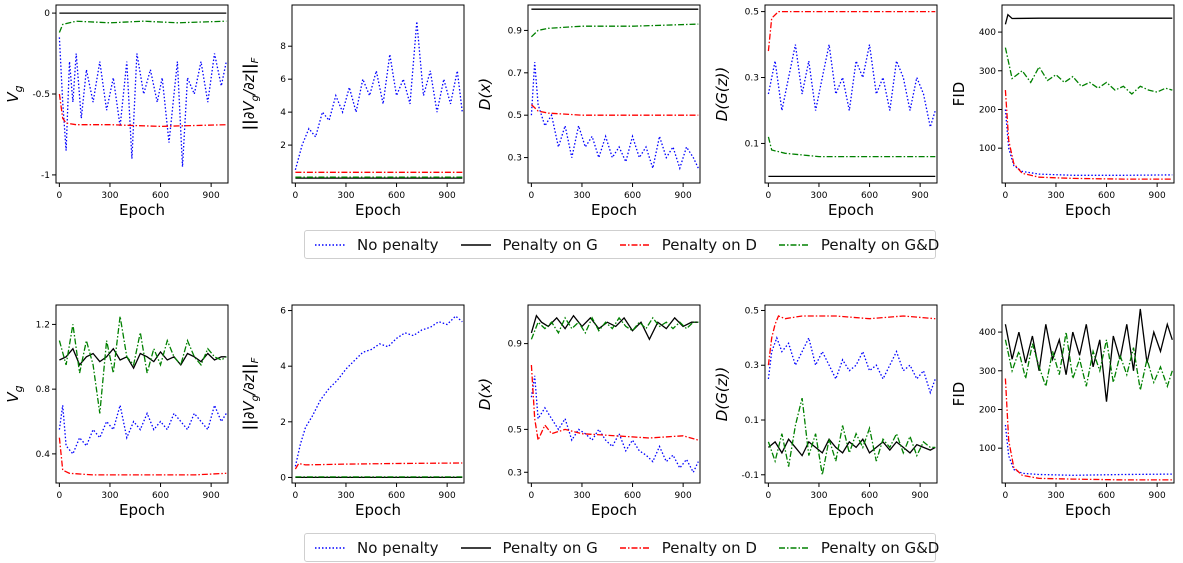  I want to click on y-axis-label: D(G(z)), so click(722, 94).